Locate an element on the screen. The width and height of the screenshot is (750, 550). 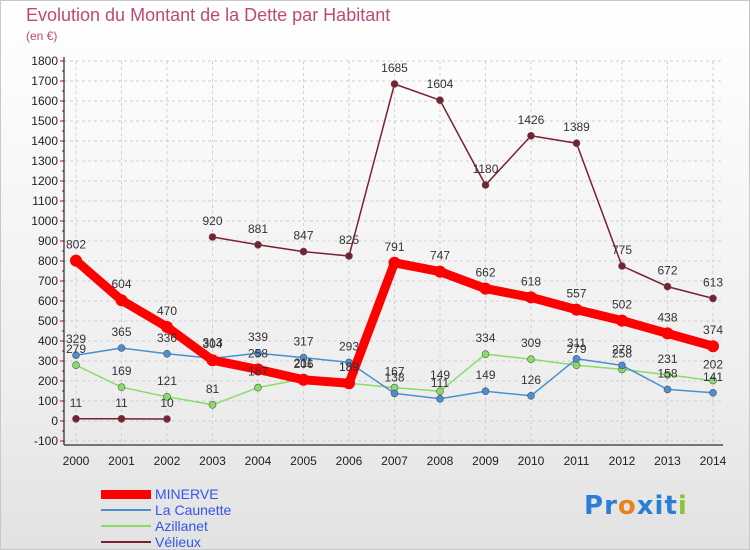
data-label-minerve: 802 is located at coordinates (76, 245).